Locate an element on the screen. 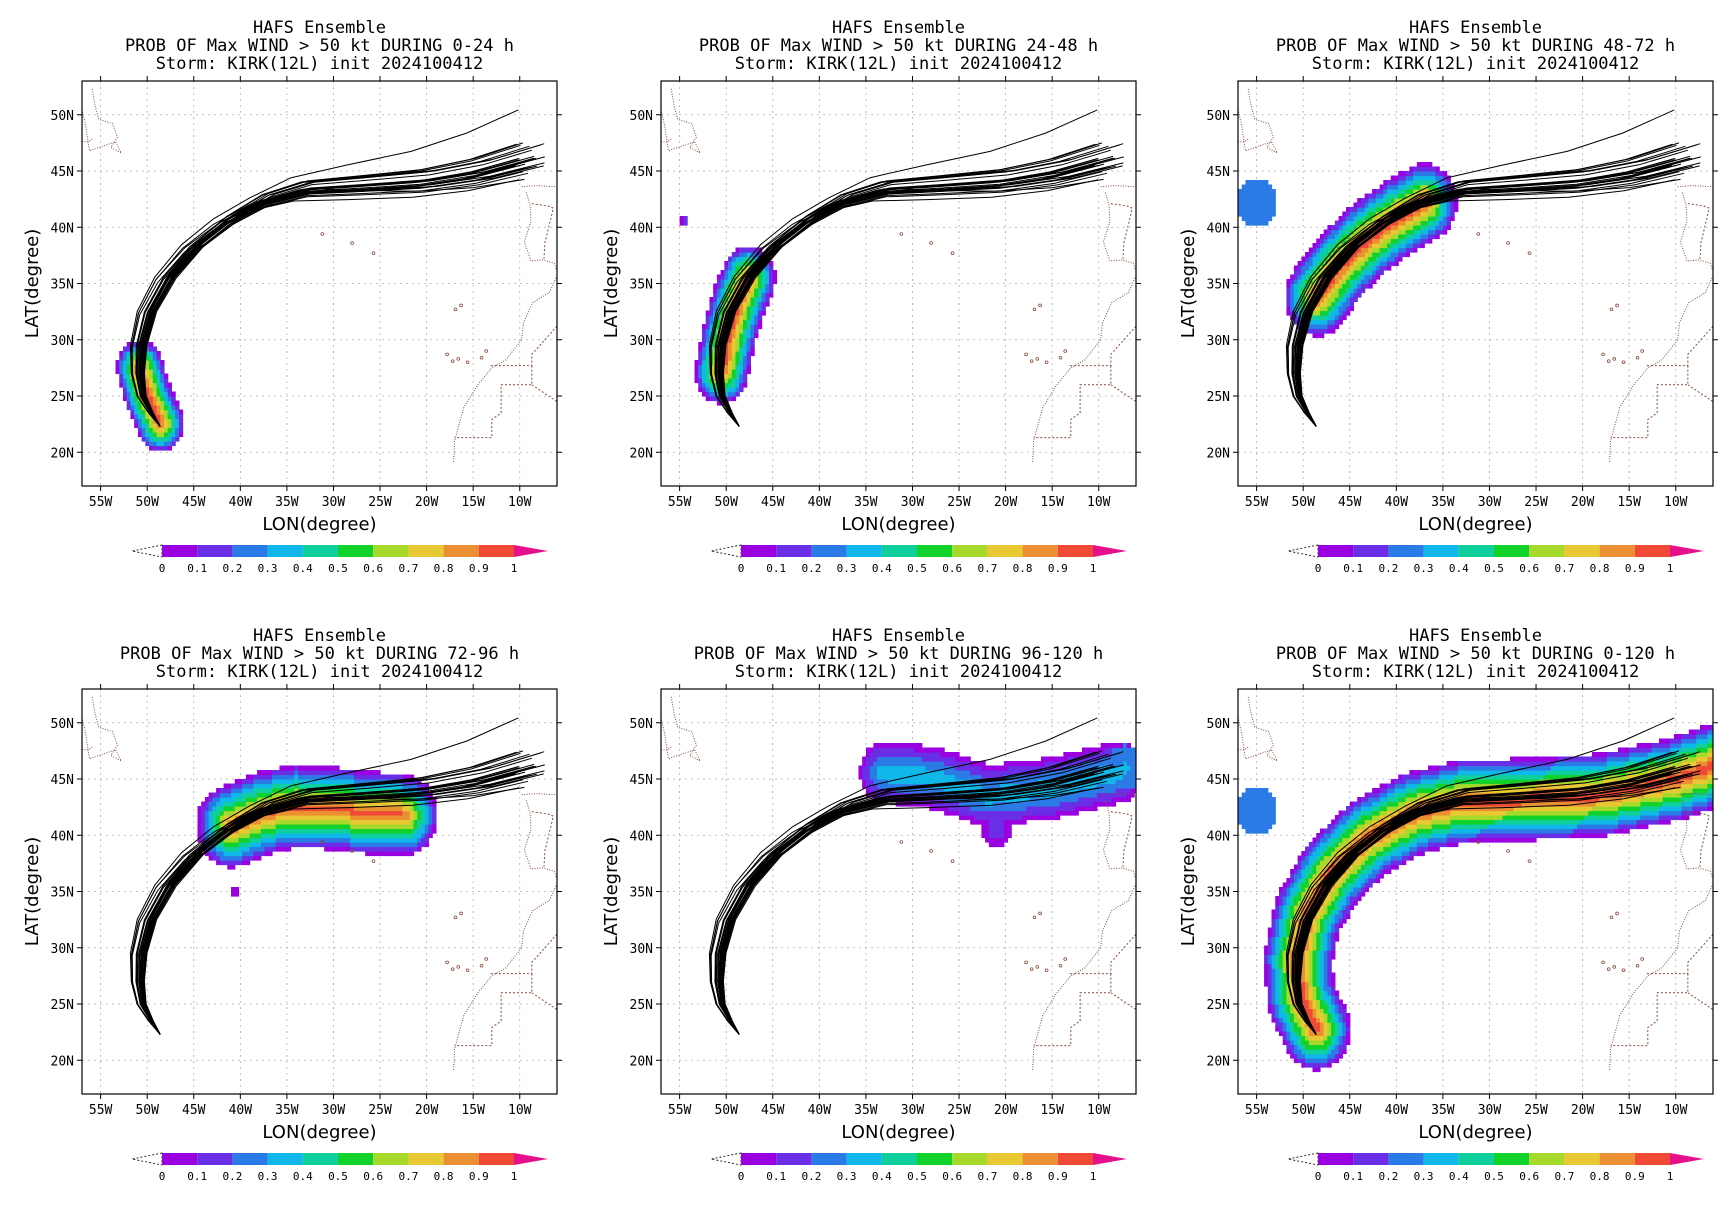 The image size is (1731, 1212). colorbar-tick-label: 0 is located at coordinates (162, 568).